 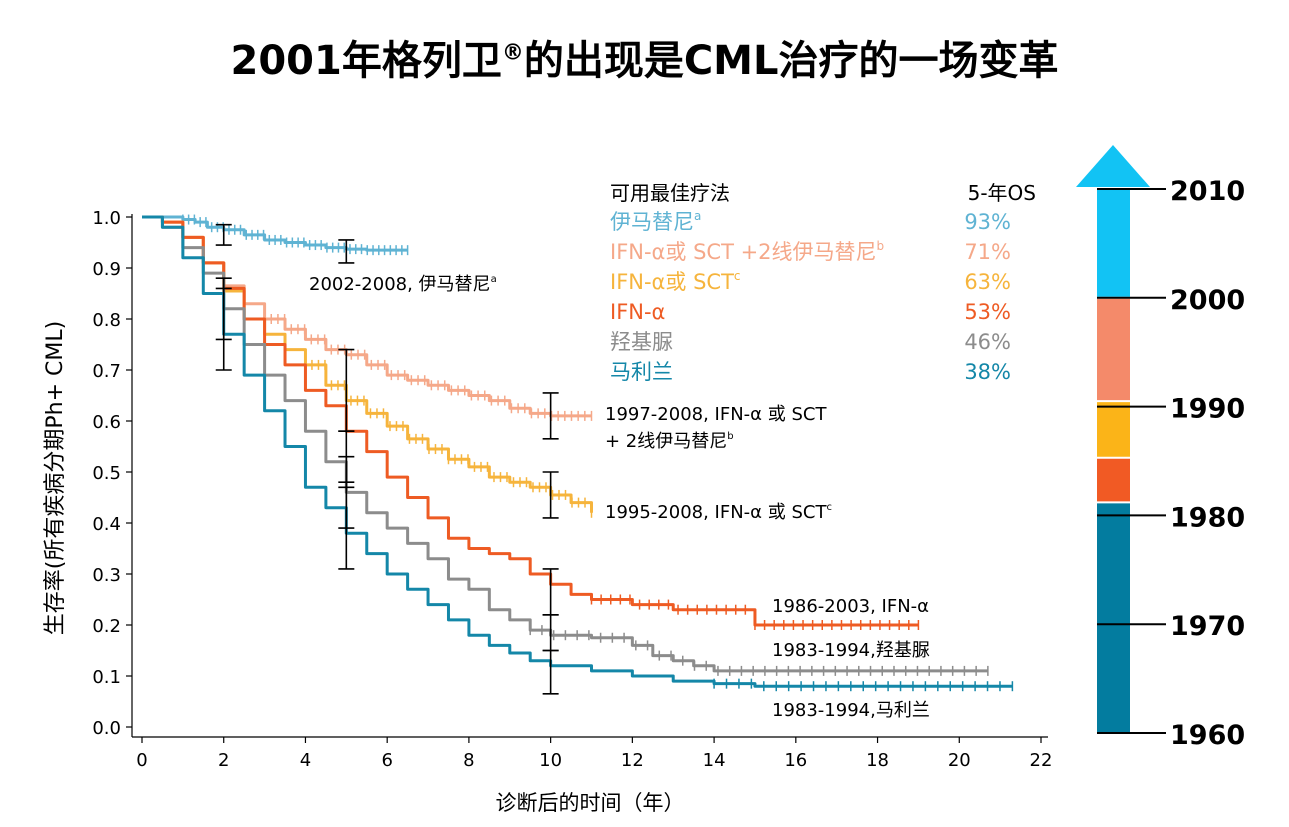 I want to click on legend-header-os: 5-年OS, so click(x=1002, y=193).